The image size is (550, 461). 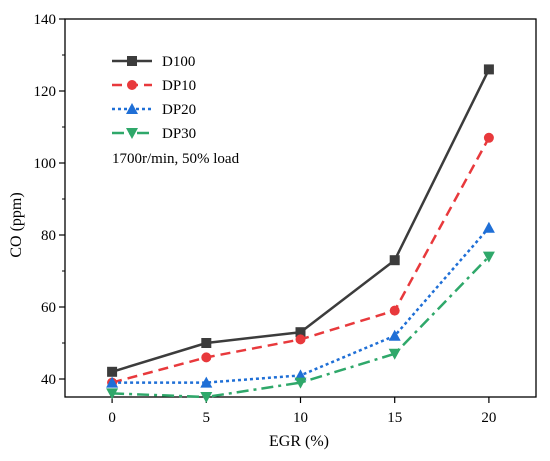 What do you see at coordinates (299, 441) in the screenshot?
I see `x-axis-title: EGR (%)` at bounding box center [299, 441].